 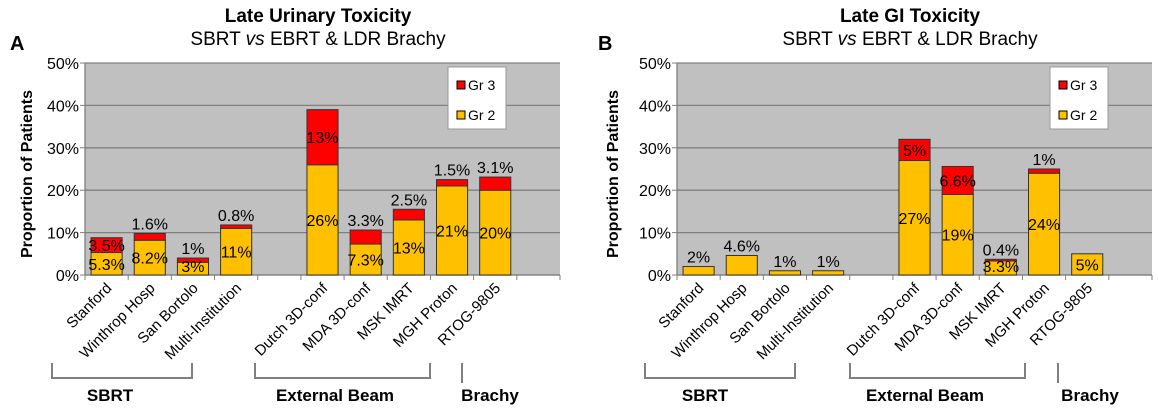 I want to click on data-label-gr2: 13%, so click(x=409, y=248).